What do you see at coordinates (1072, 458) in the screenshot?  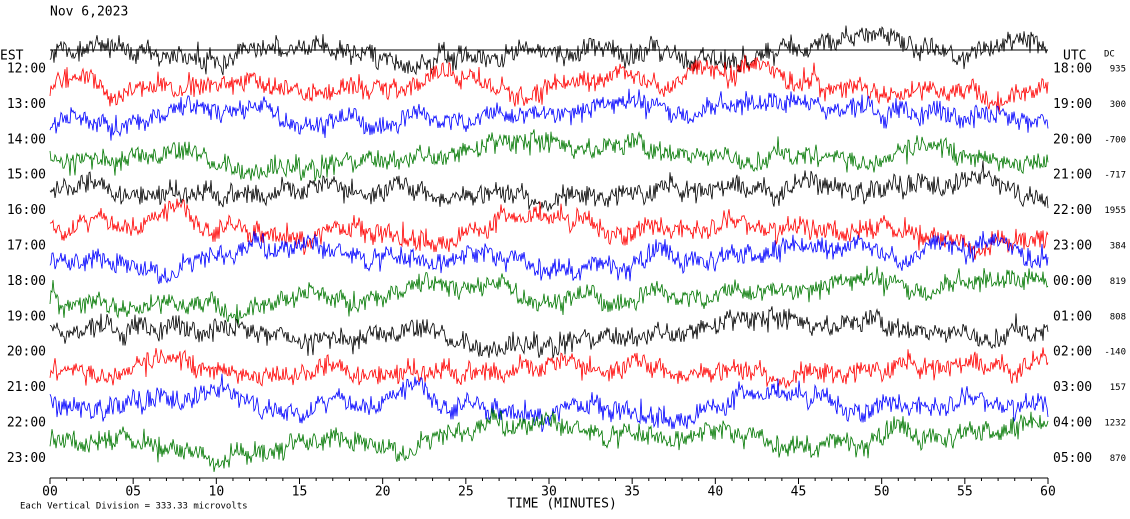 I see `utc-label: 05:00` at bounding box center [1072, 458].